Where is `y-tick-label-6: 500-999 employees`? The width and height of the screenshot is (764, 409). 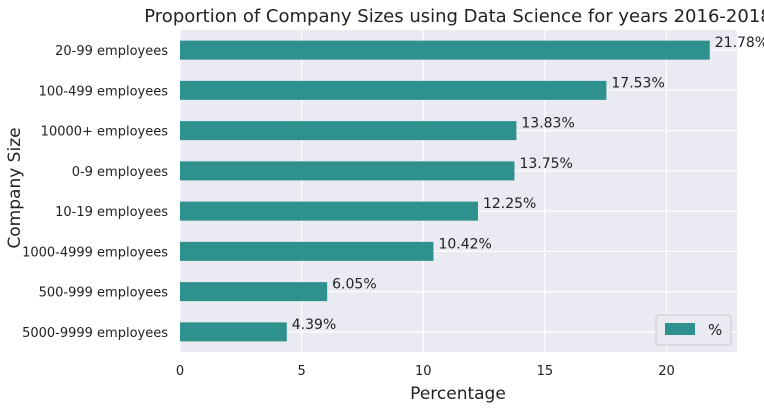 y-tick-label-6: 500-999 employees is located at coordinates (104, 293).